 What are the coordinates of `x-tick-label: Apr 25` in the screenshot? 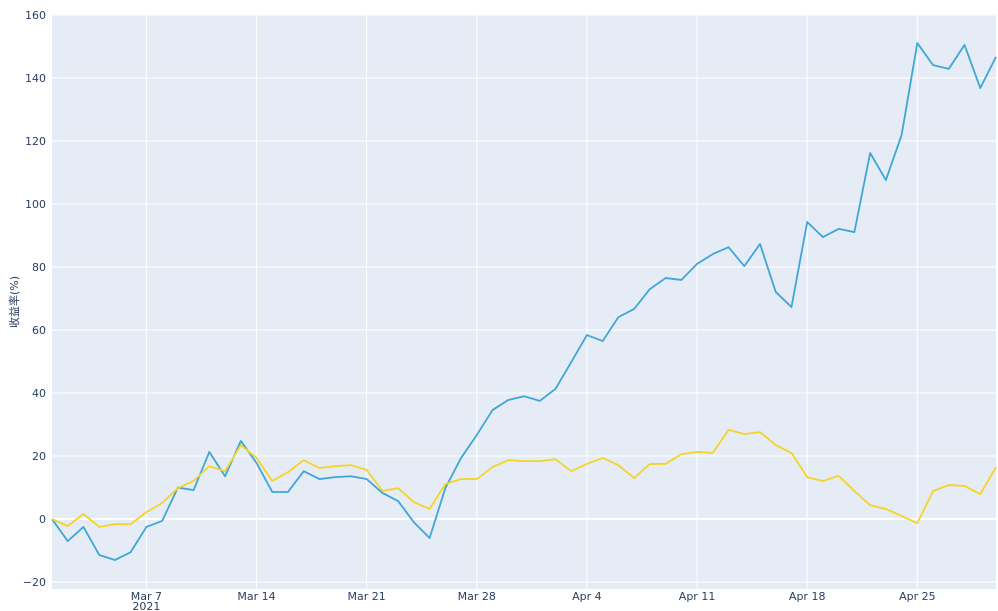 It's located at (917, 596).